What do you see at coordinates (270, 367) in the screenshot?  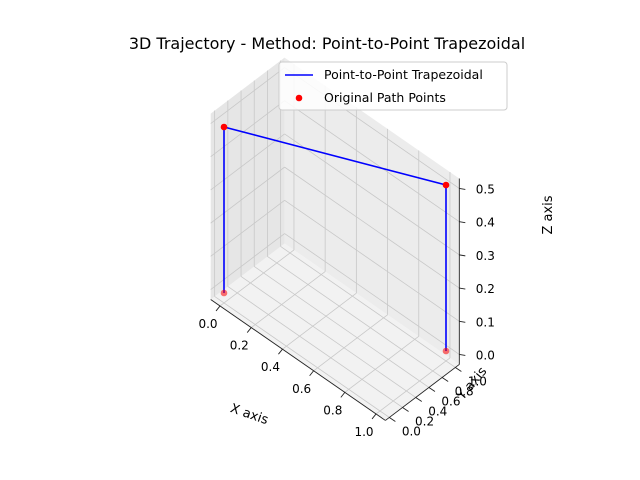 I see `x-tick-label: 0.4` at bounding box center [270, 367].